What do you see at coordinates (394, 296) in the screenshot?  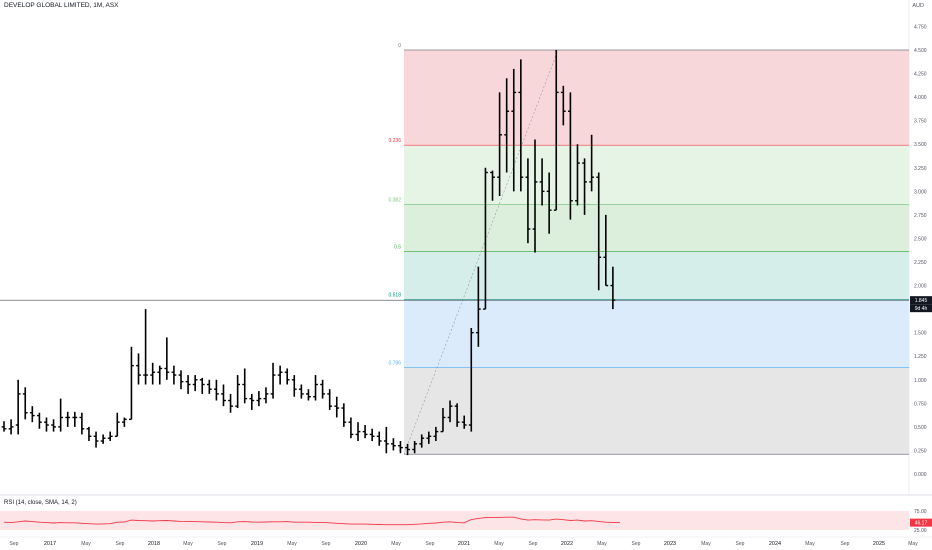 I see `fib-level-label: 0.618` at bounding box center [394, 296].